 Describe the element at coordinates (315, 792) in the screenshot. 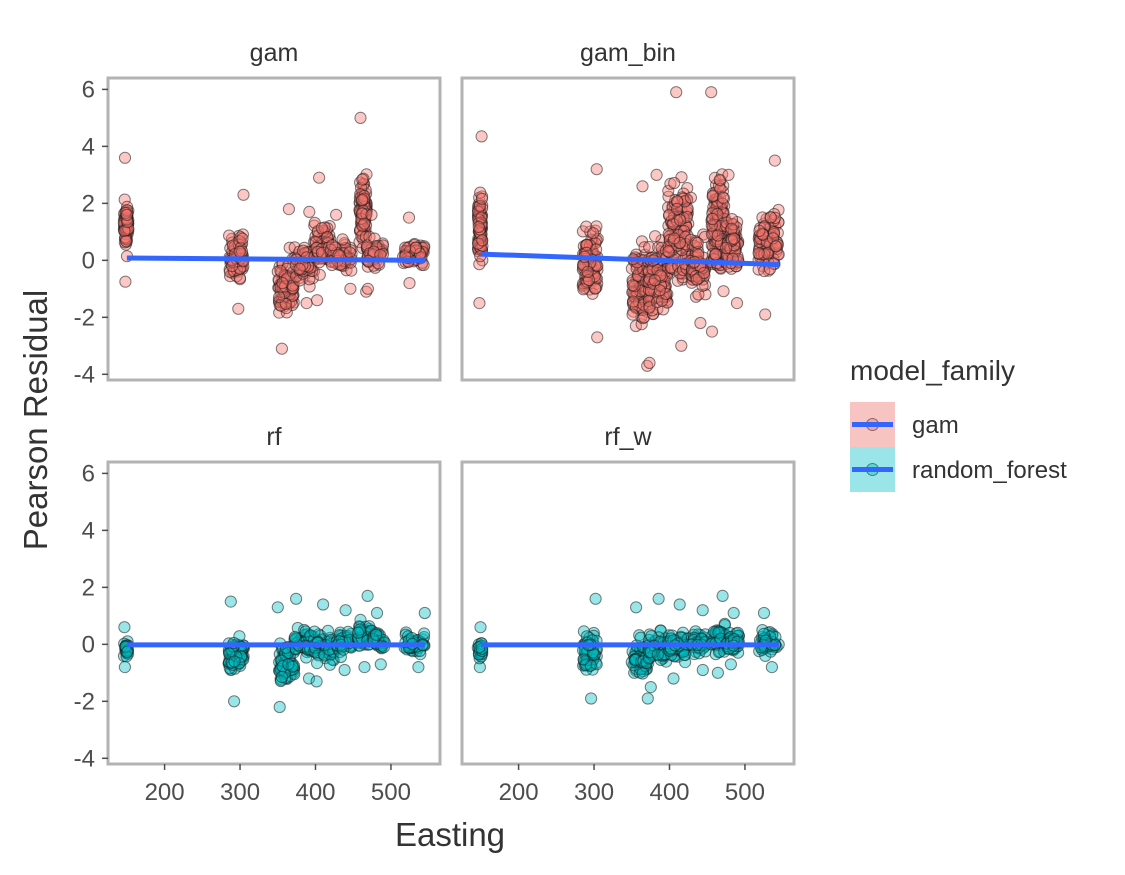

I see `x-tick-label: 400` at that location.